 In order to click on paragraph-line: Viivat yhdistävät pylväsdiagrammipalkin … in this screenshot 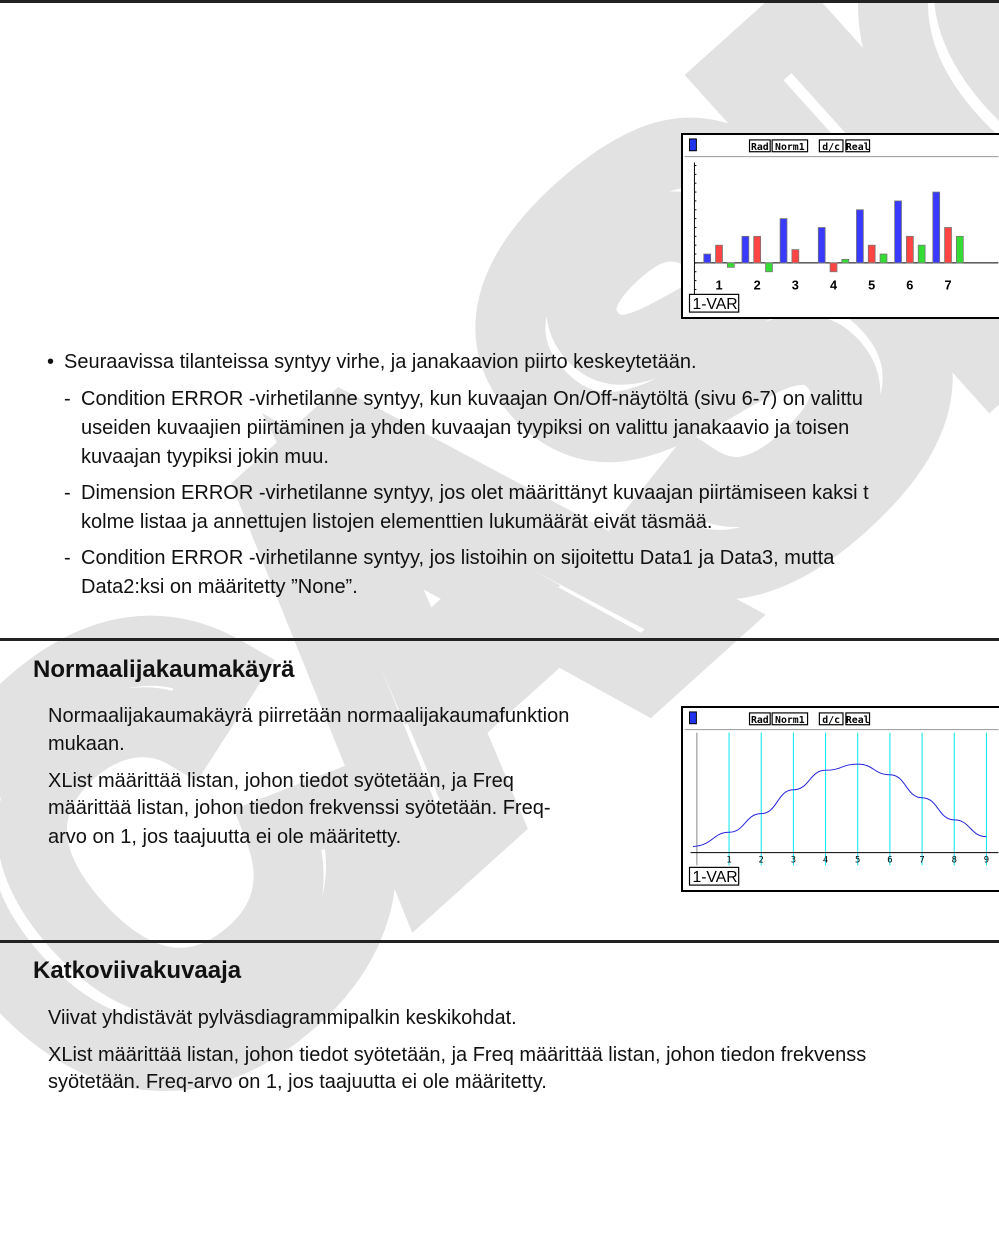, I will do `click(282, 1018)`.